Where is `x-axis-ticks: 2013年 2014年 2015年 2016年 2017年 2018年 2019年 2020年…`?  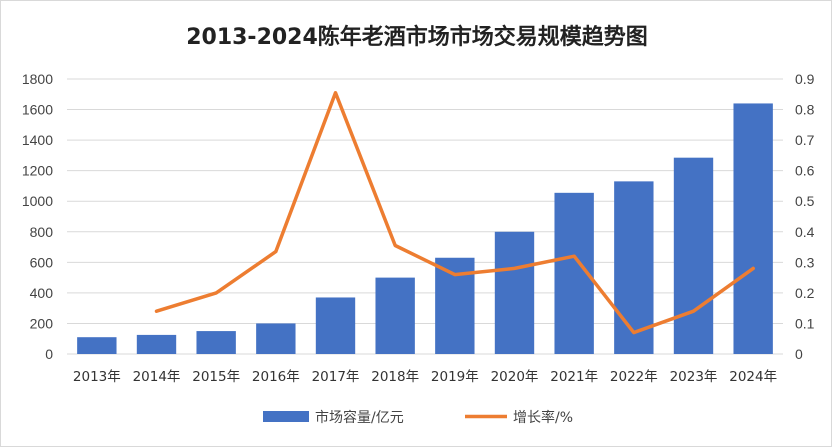
x-axis-ticks: 2013年 2014年 2015年 2016年 2017年 2018年 2019年 2020年… is located at coordinates (425, 377).